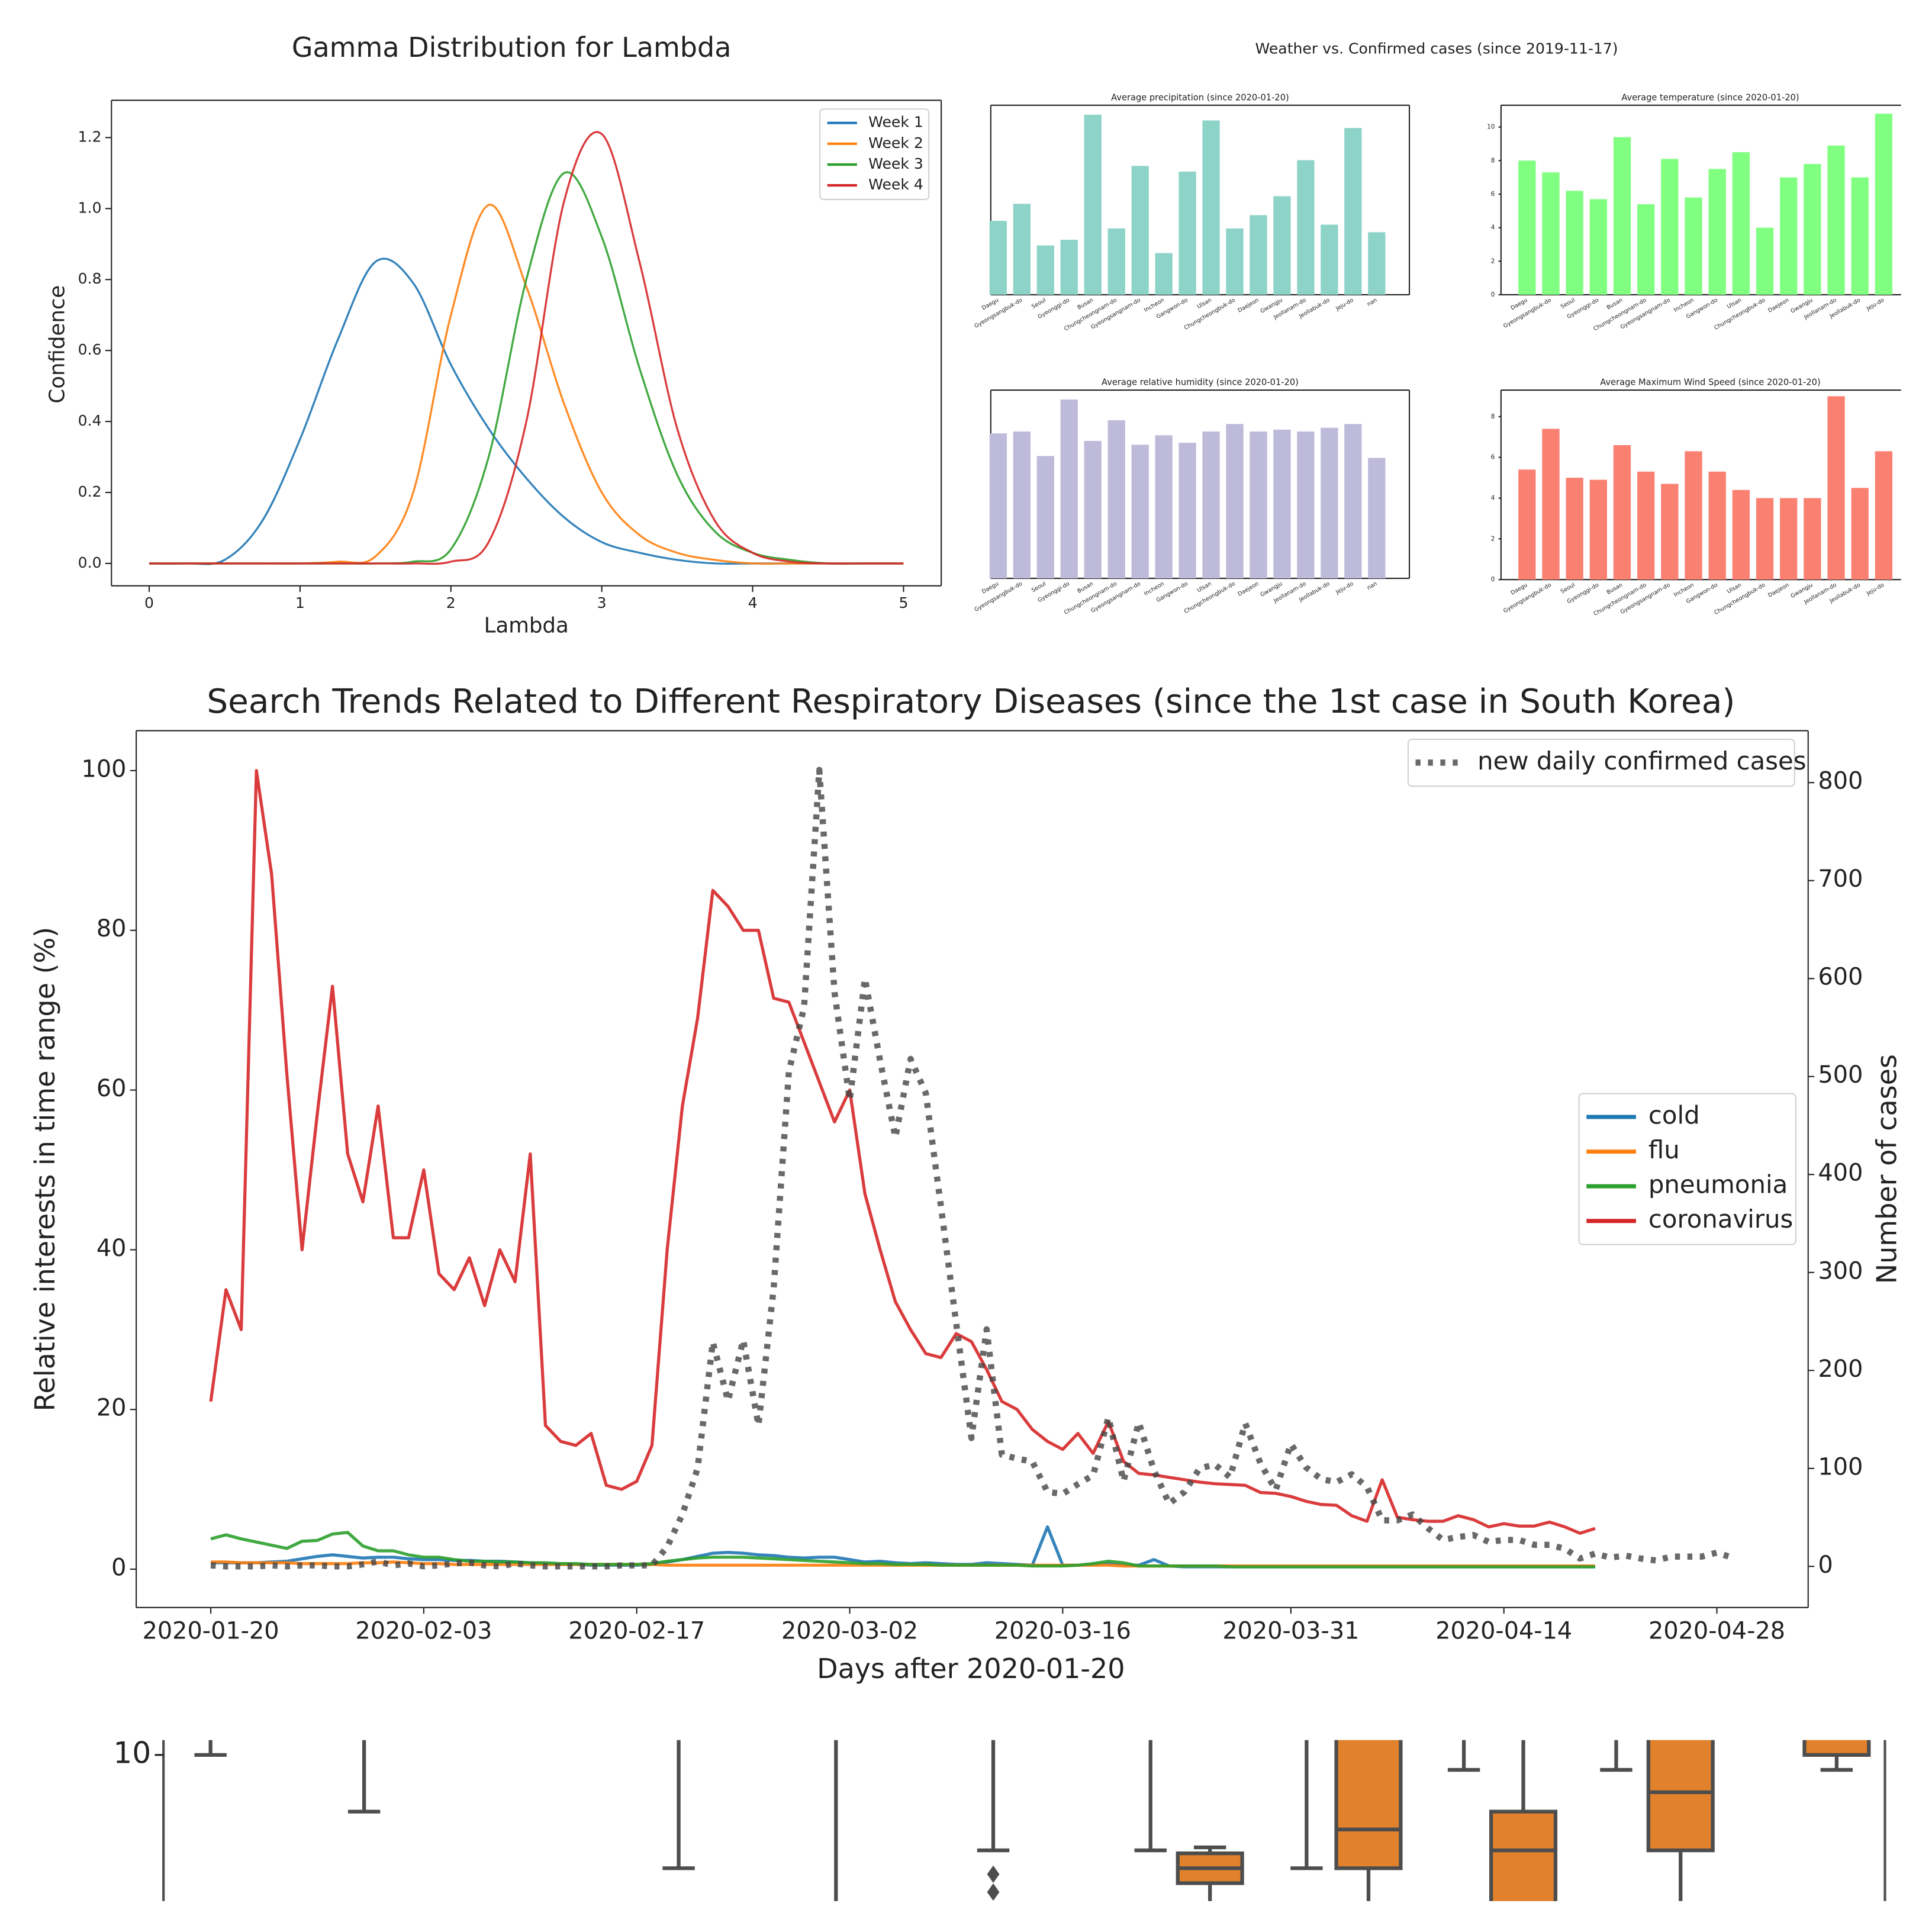  What do you see at coordinates (1841, 781) in the screenshot?
I see `y-tick-label: 800` at bounding box center [1841, 781].